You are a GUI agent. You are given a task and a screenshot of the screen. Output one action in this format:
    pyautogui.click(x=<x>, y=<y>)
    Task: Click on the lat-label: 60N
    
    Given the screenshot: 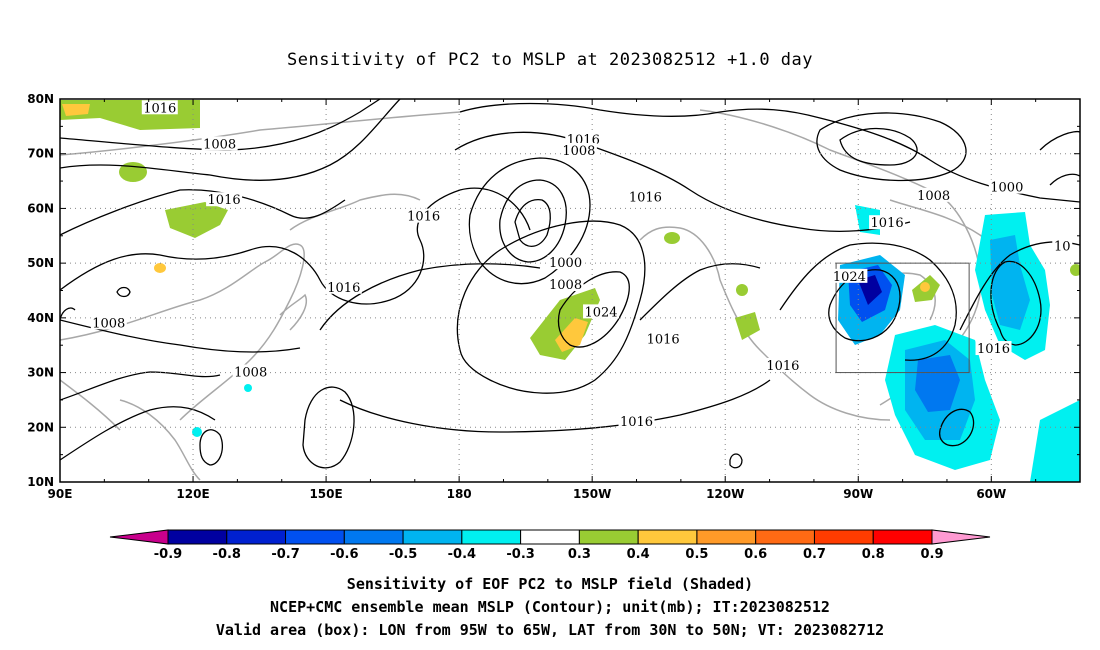 What is the action you would take?
    pyautogui.click(x=40, y=208)
    